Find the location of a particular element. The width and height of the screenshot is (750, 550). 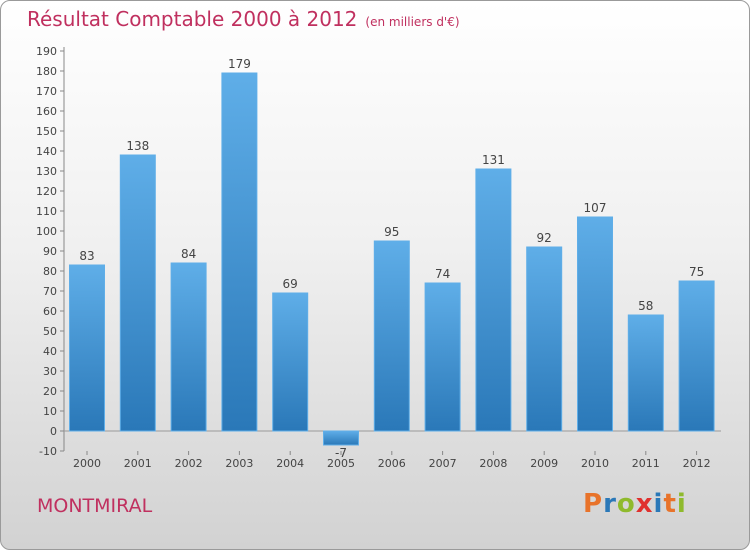

data-label: 84 is located at coordinates (188, 254).